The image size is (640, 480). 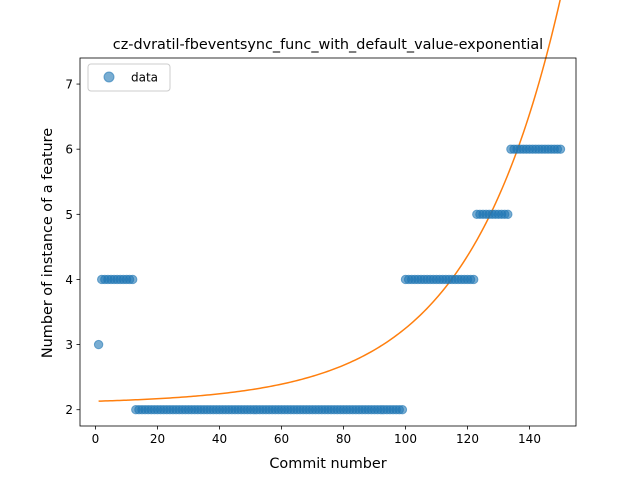 What do you see at coordinates (69, 150) in the screenshot?
I see `y-tick-label: 6` at bounding box center [69, 150].